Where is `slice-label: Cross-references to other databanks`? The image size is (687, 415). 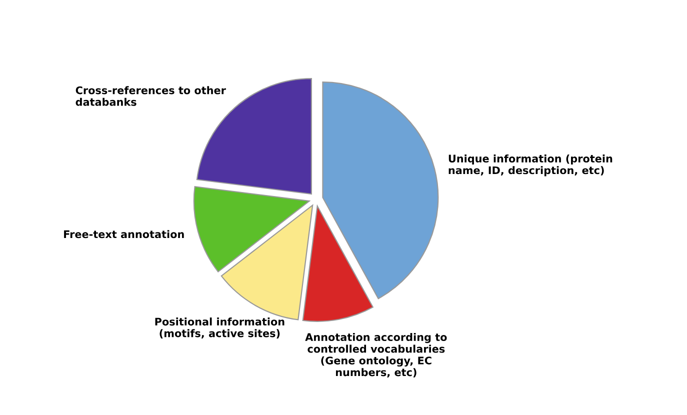 slice-label: Cross-references to other databanks is located at coordinates (151, 96).